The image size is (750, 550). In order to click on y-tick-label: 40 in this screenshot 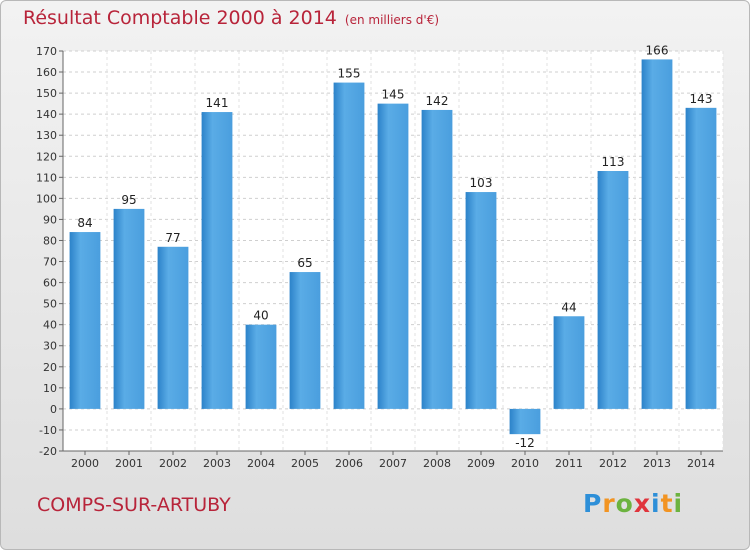, I will do `click(50, 325)`.